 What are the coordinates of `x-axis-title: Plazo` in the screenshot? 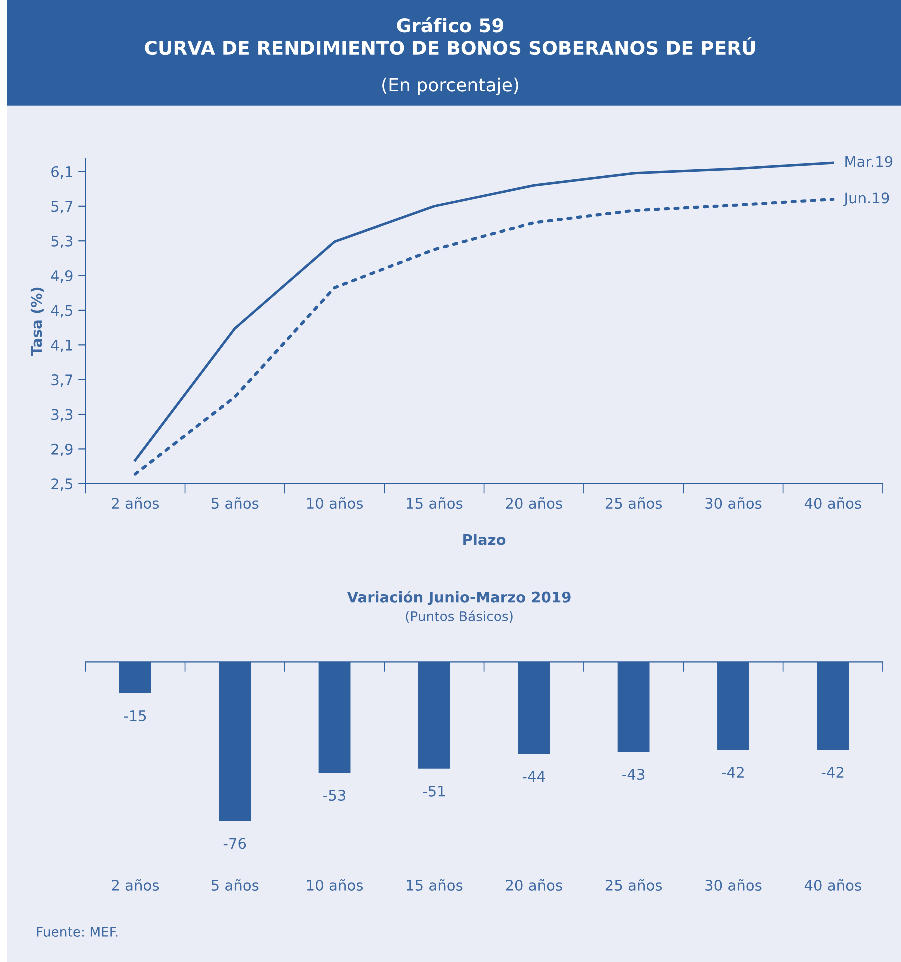 It's located at (485, 540).